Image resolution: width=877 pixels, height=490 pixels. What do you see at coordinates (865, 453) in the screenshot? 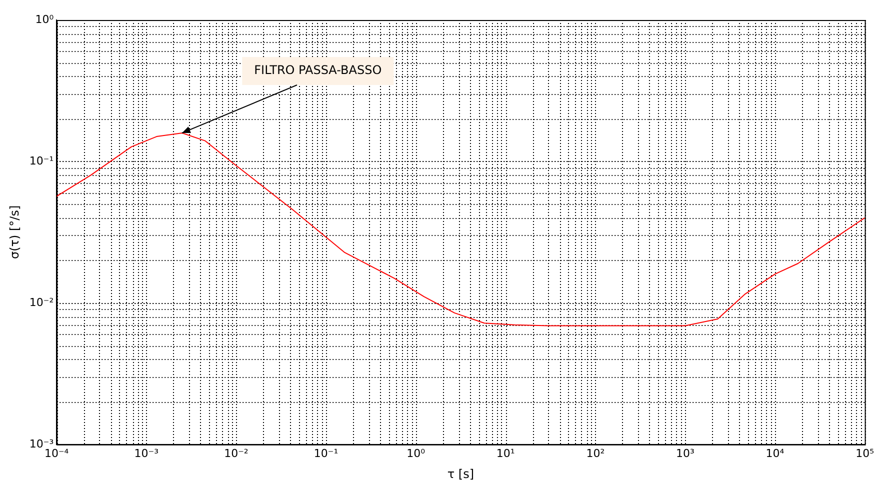
I see `x-tick-label: 10⁵` at bounding box center [865, 453].